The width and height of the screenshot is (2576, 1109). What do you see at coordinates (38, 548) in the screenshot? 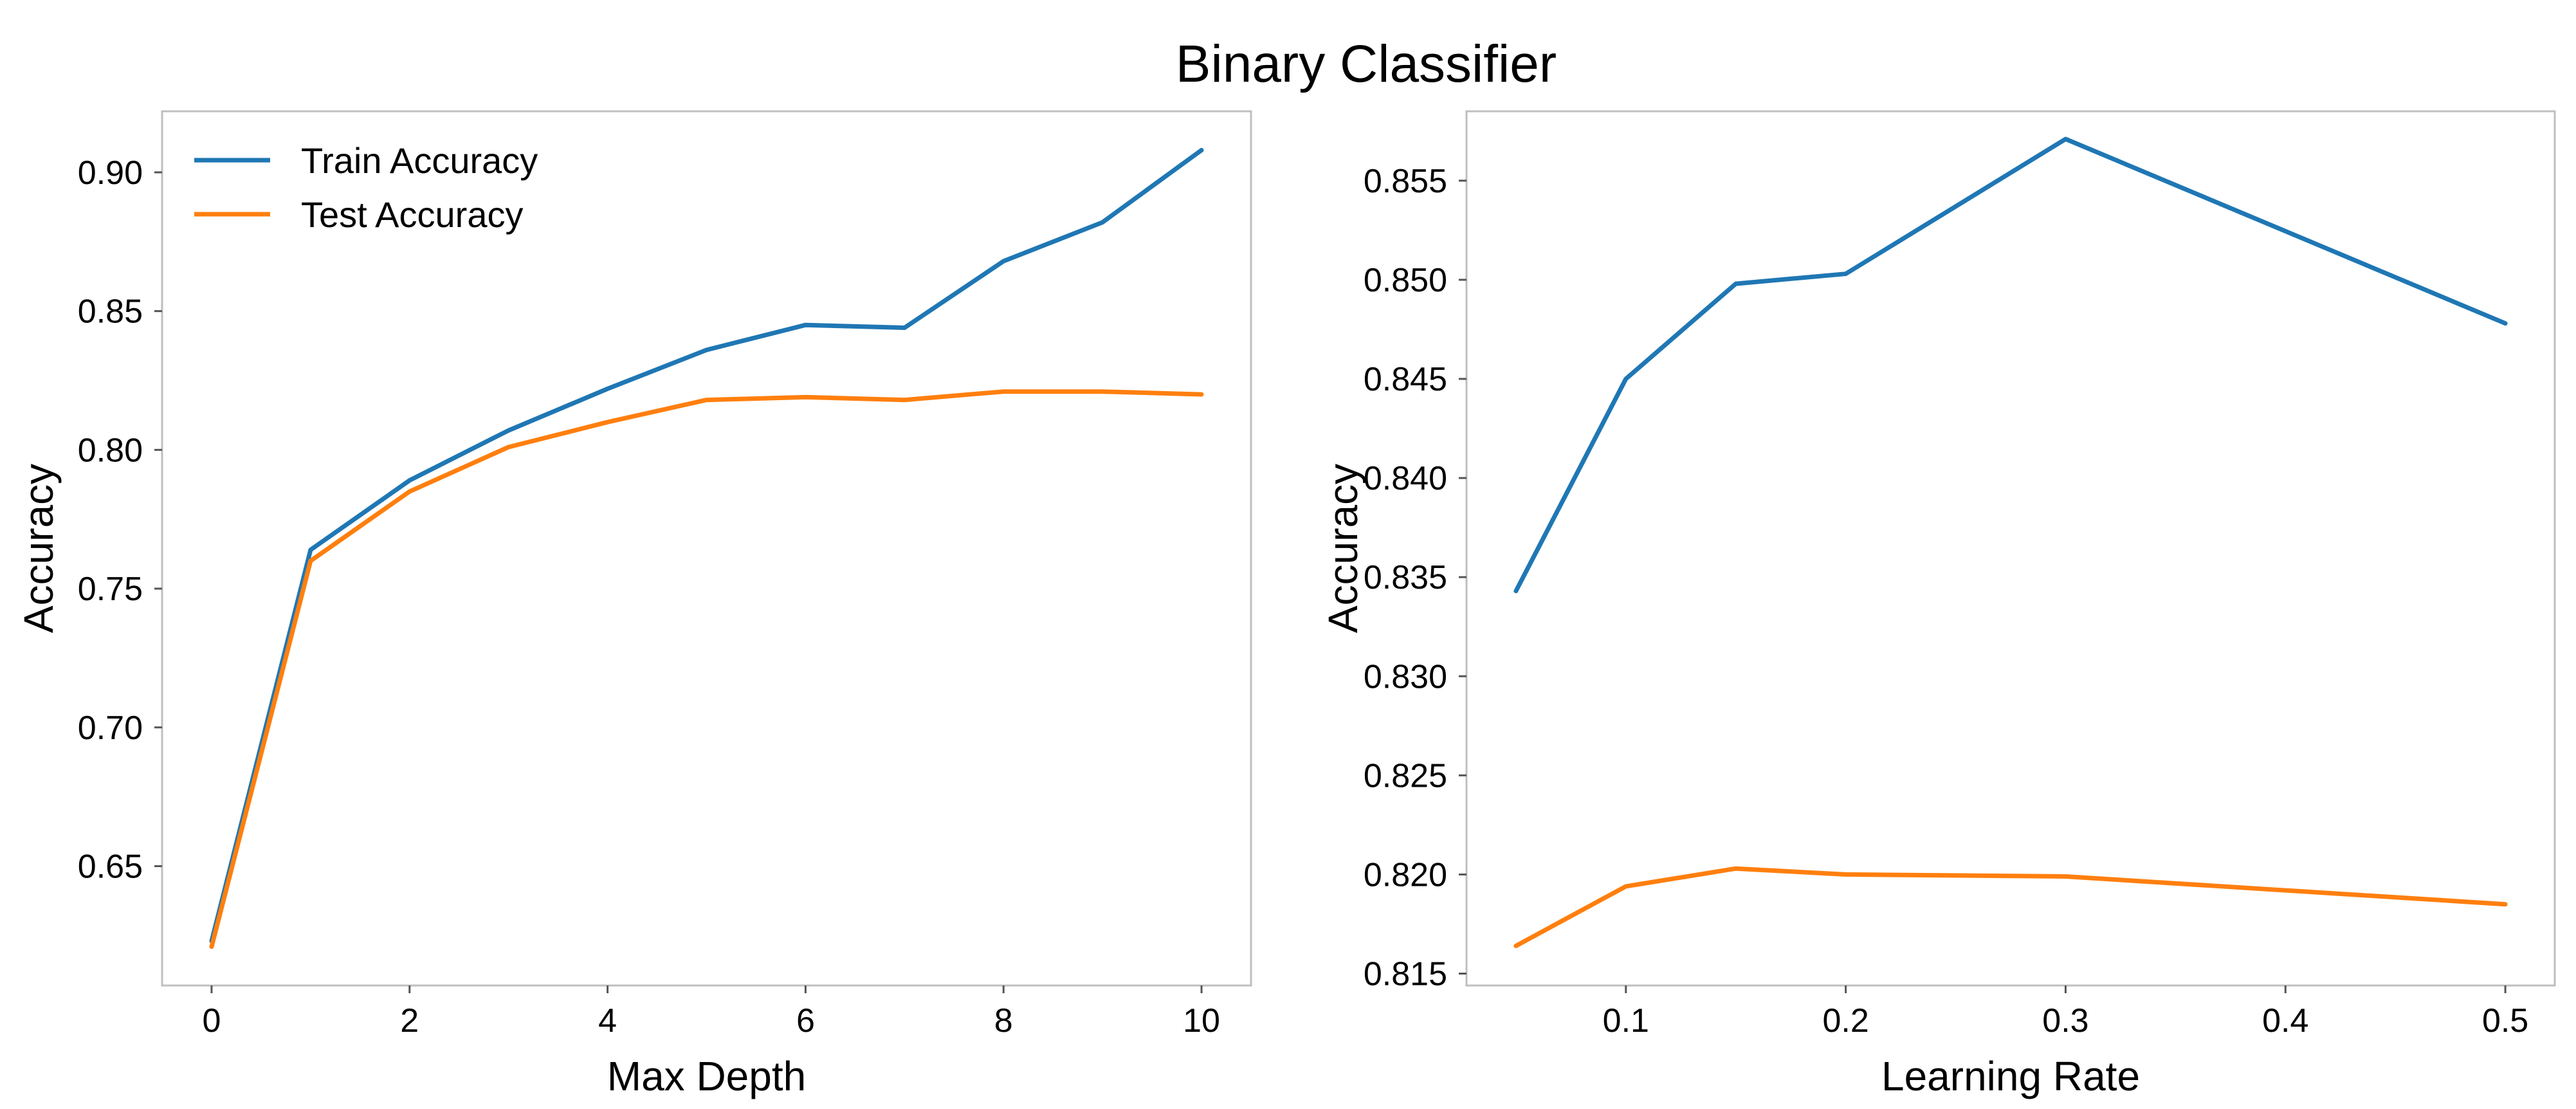
I see `max-depth-y-axis-label: Accuracy` at bounding box center [38, 548].